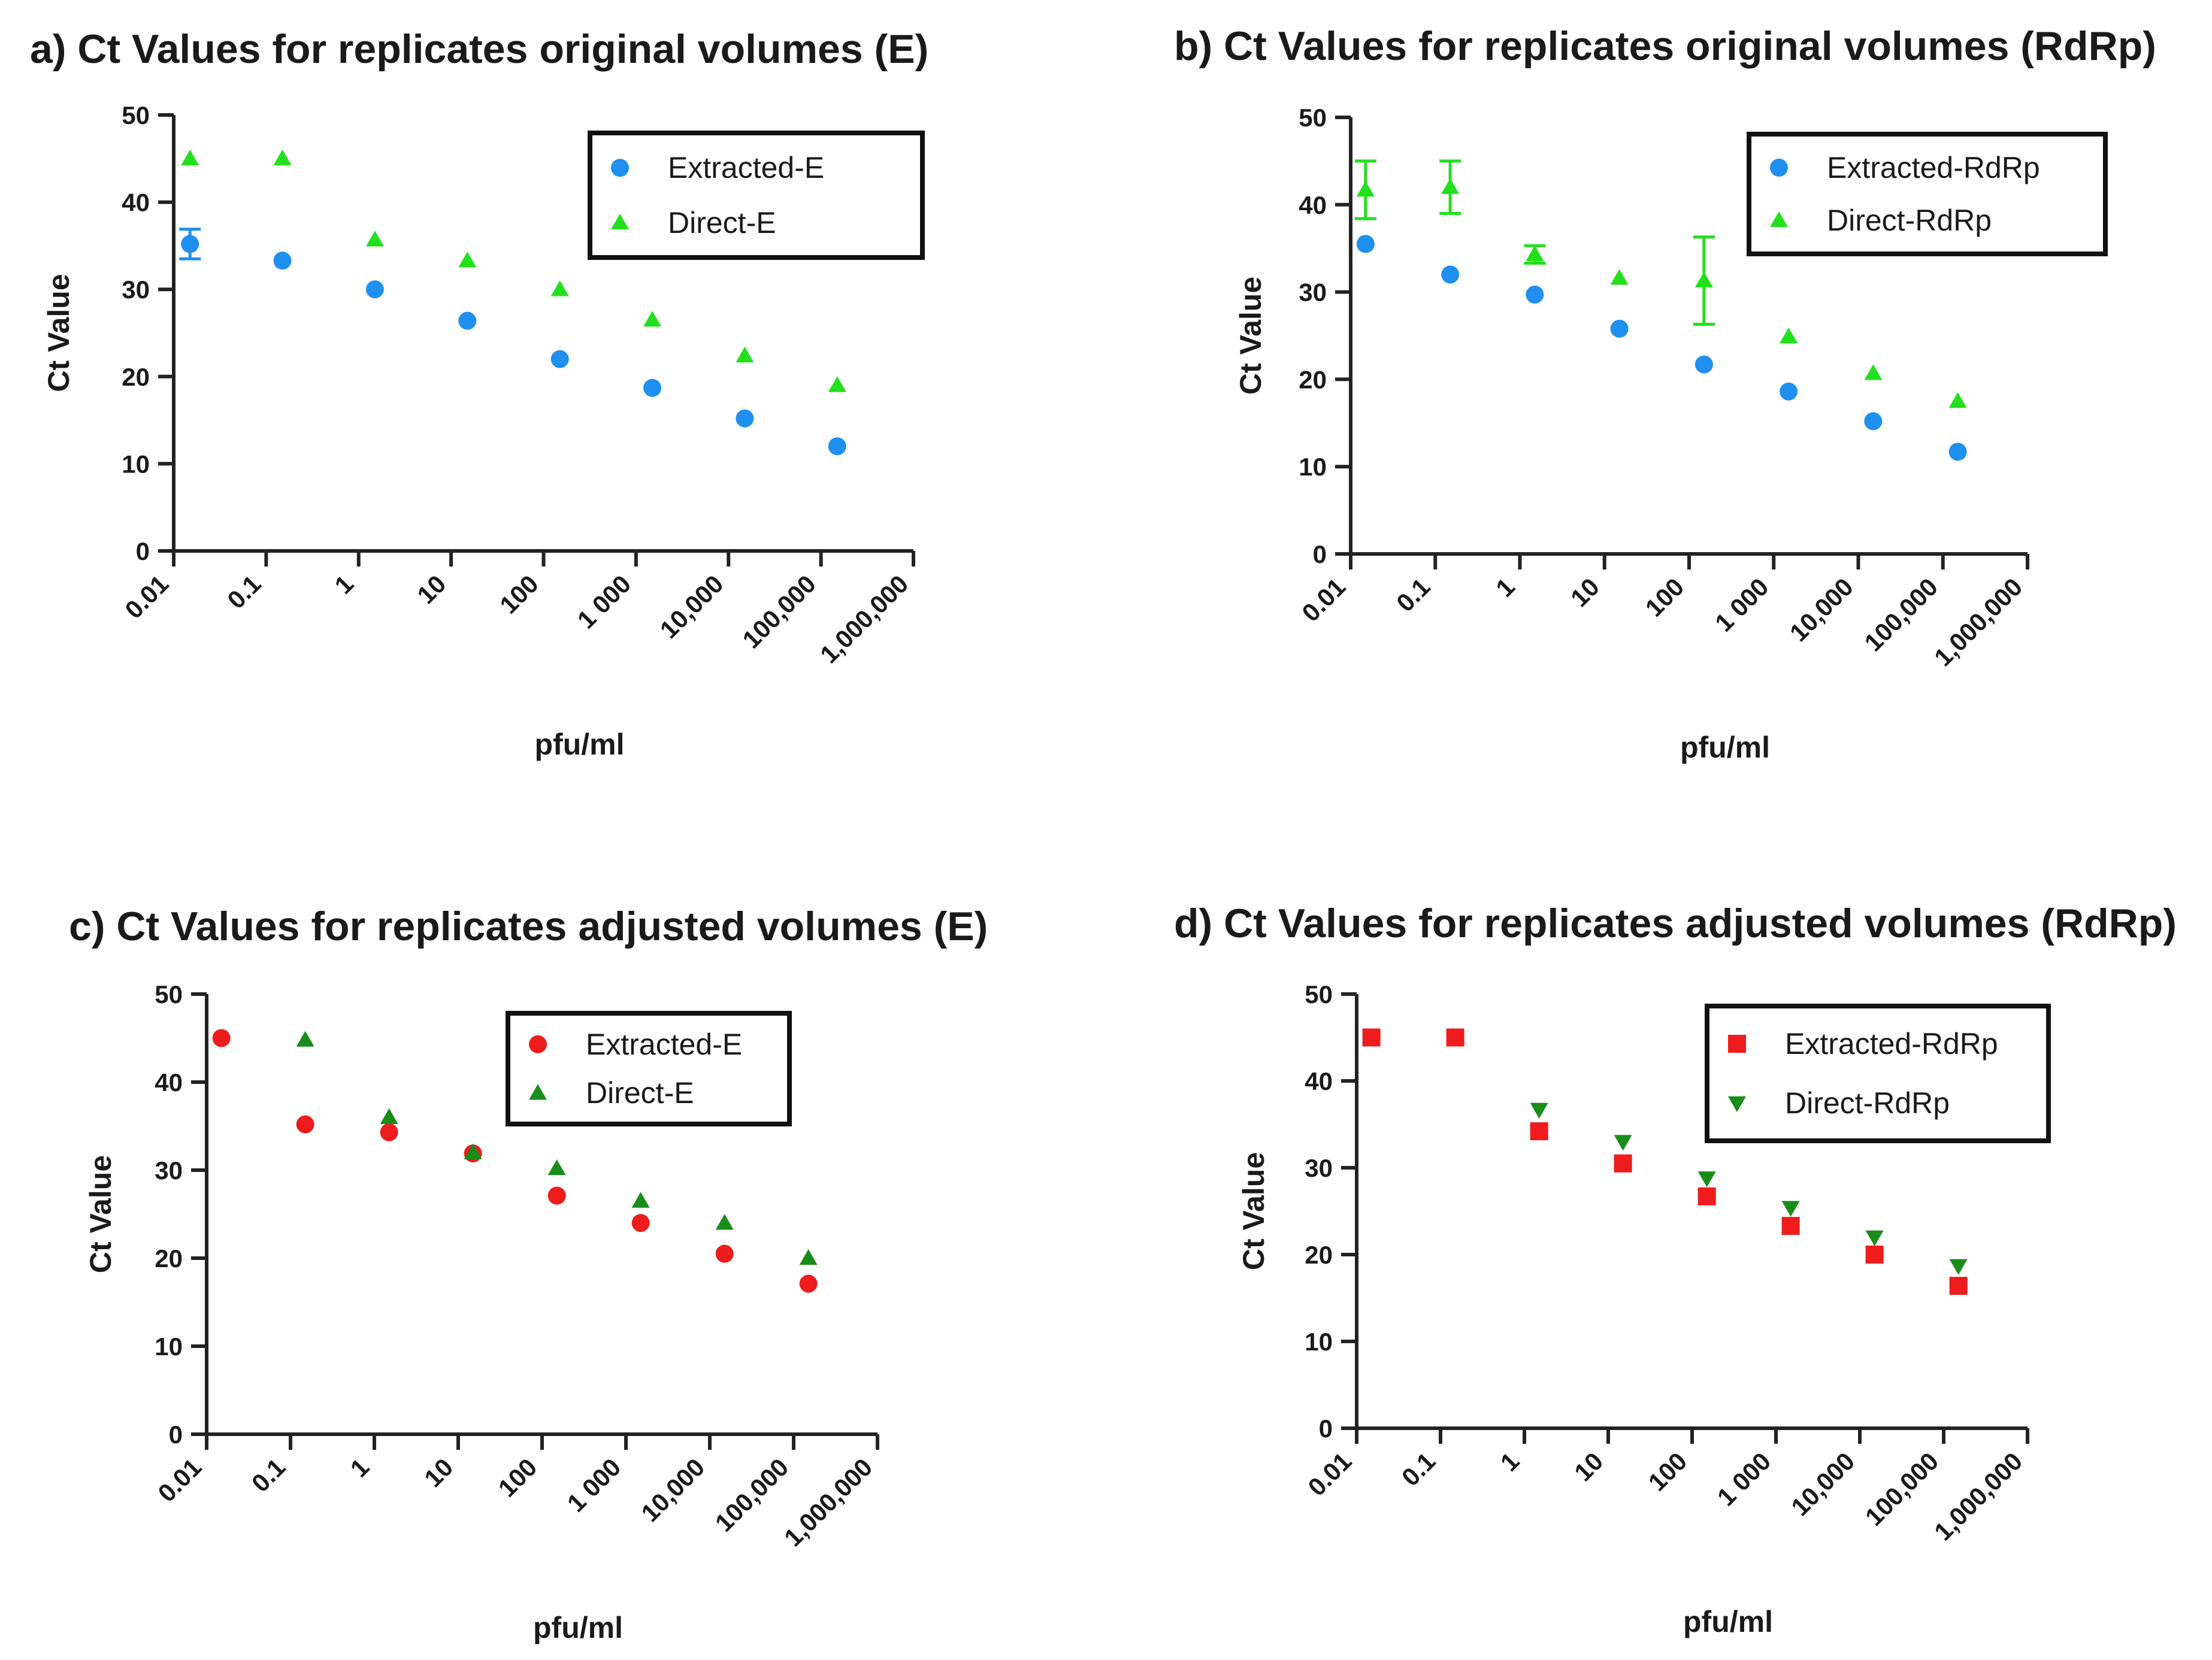 The height and width of the screenshot is (1660, 2212). What do you see at coordinates (557, 1148) in the screenshot?
I see `series-direct-e` at bounding box center [557, 1148].